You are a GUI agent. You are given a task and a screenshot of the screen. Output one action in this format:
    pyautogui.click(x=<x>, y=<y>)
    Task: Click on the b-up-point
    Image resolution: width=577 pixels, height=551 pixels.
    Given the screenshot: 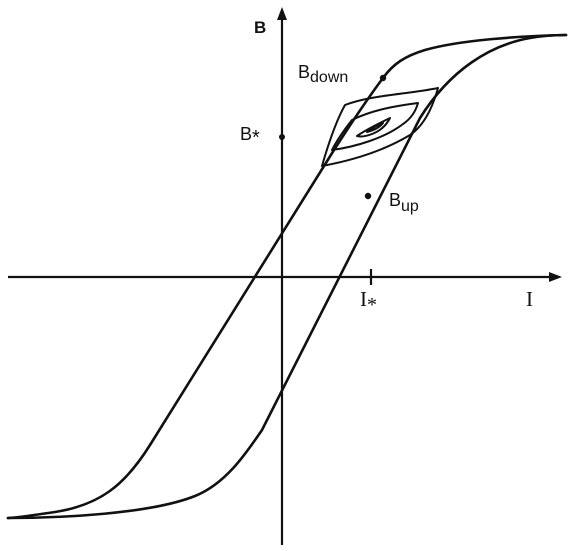 What is the action you would take?
    pyautogui.click(x=368, y=196)
    